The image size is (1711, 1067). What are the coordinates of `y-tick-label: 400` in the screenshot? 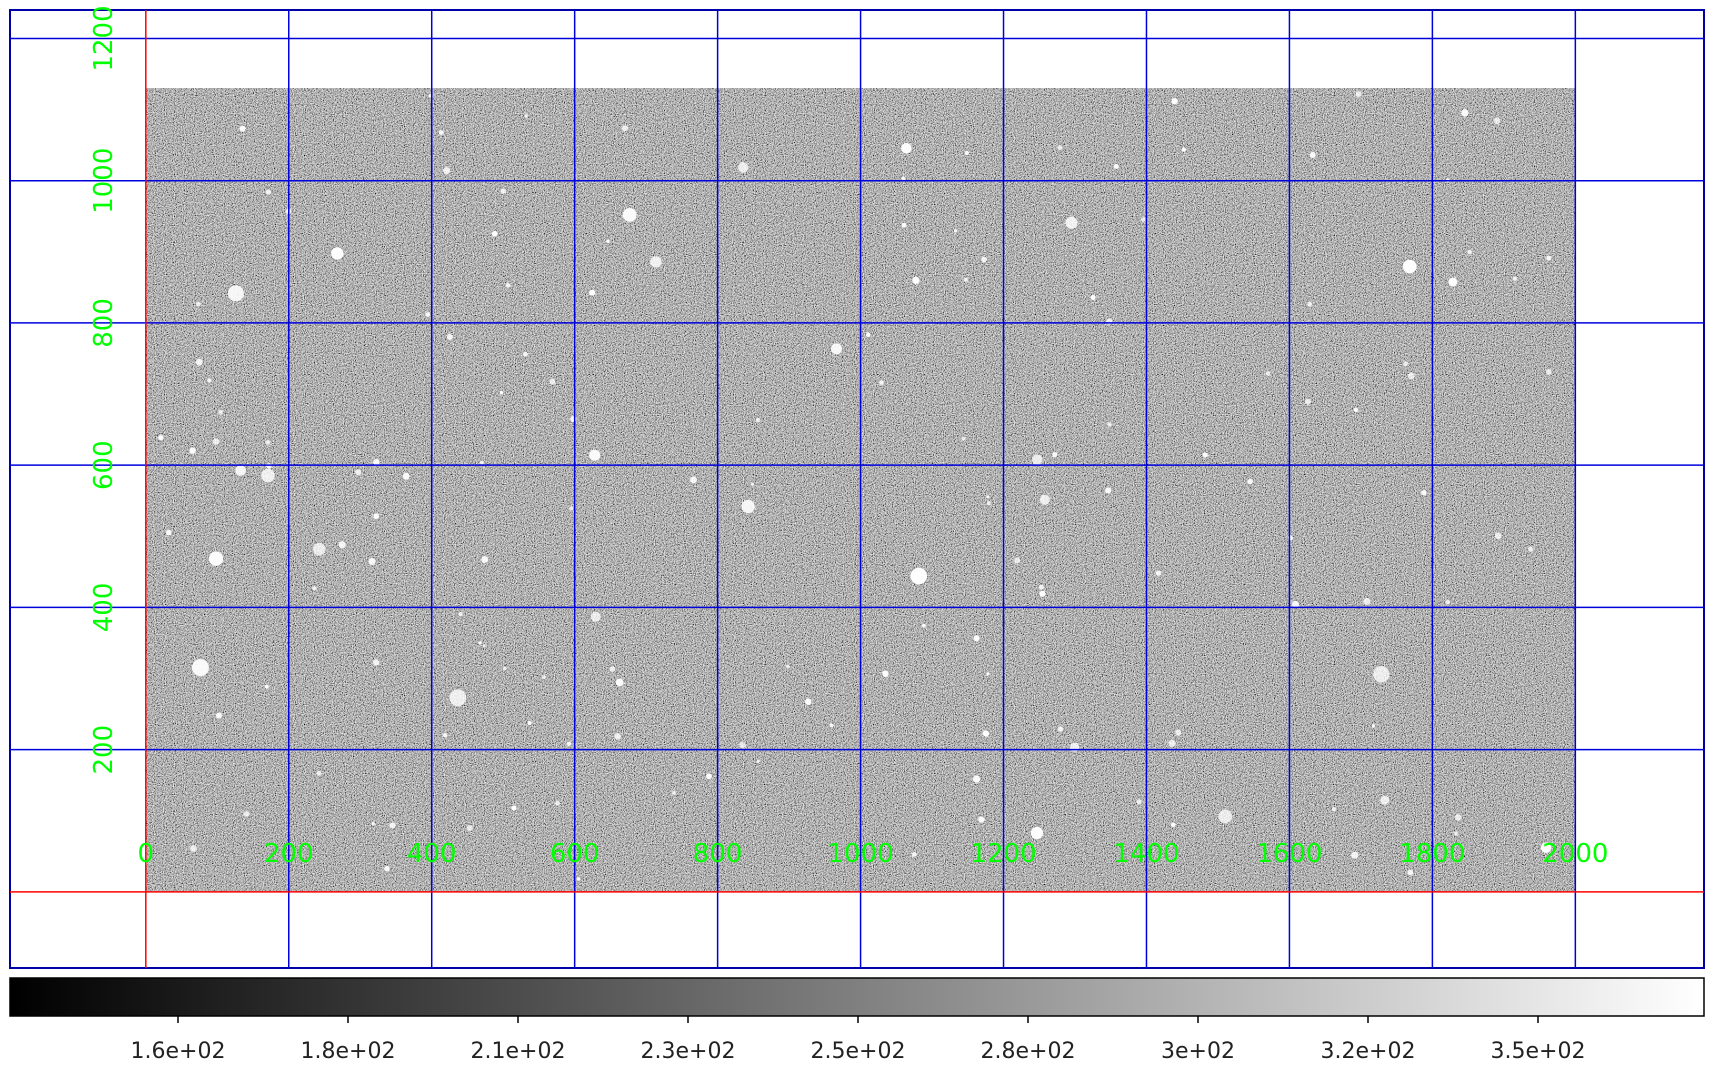 It's located at (104, 608).